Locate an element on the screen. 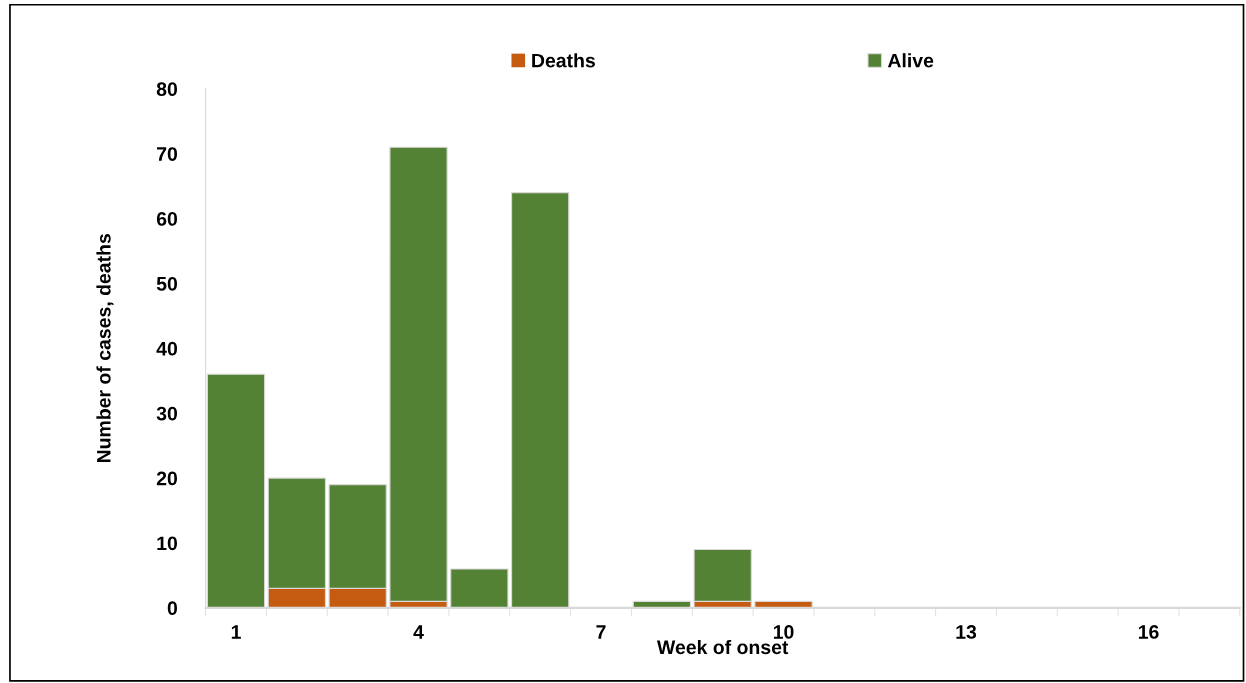  x-tick-label: 10 is located at coordinates (783, 632).